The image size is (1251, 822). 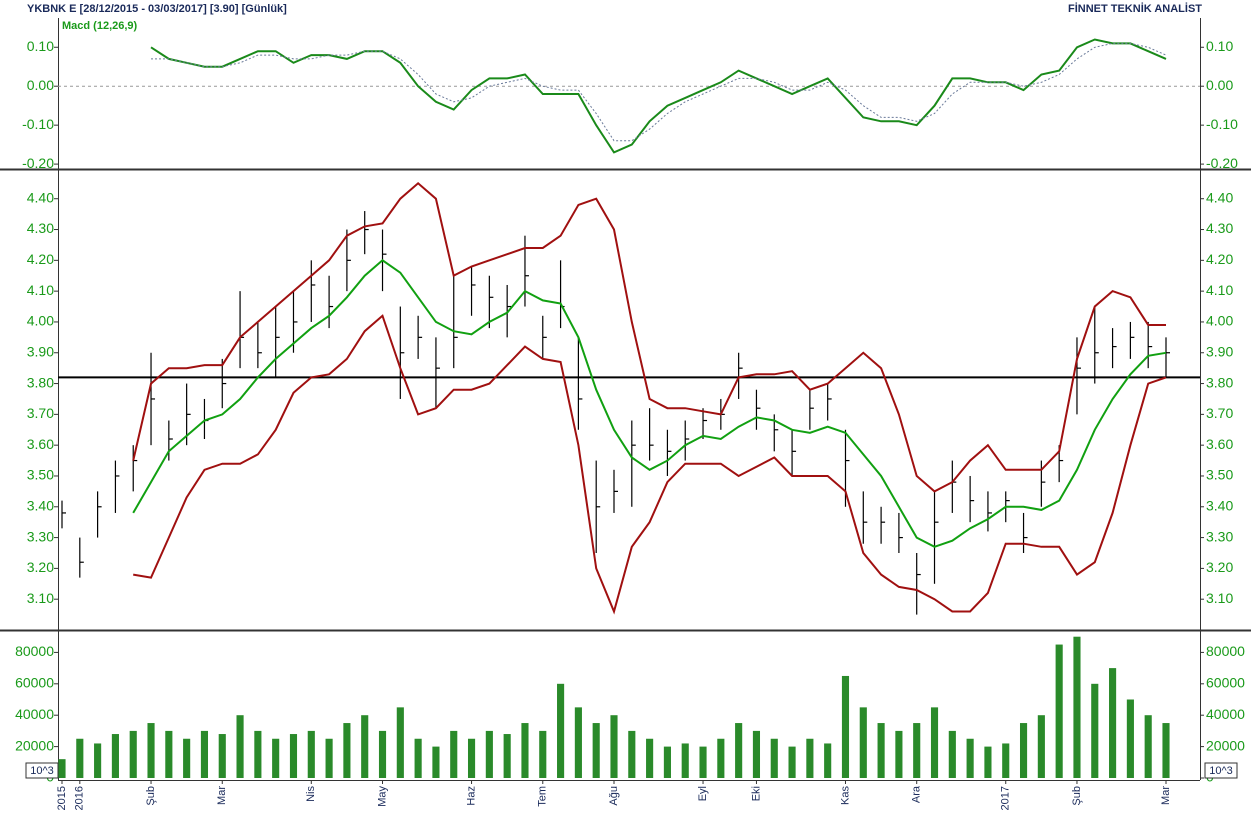 What do you see at coordinates (382, 796) in the screenshot?
I see `x-tick-label: May` at bounding box center [382, 796].